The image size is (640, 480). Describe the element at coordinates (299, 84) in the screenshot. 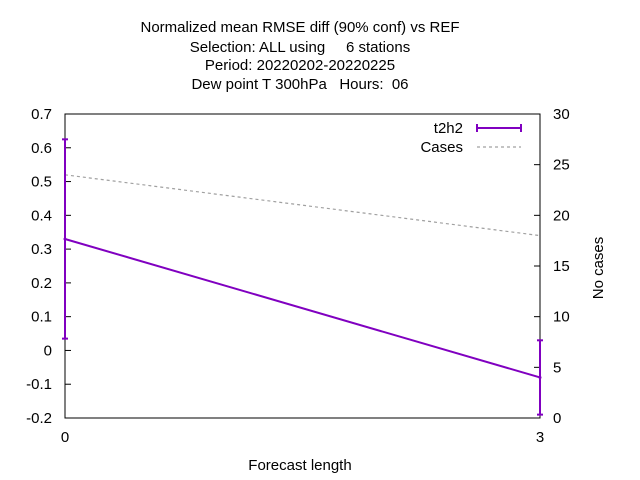

I see `chart-title-line-4: Dew point T 300hPa Hours: 06` at that location.